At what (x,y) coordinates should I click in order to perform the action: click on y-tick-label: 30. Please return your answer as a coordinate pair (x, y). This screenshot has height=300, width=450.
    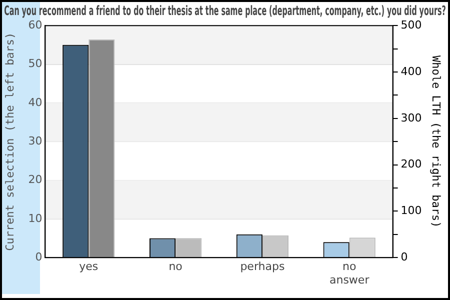
    Looking at the image, I should click on (35, 141).